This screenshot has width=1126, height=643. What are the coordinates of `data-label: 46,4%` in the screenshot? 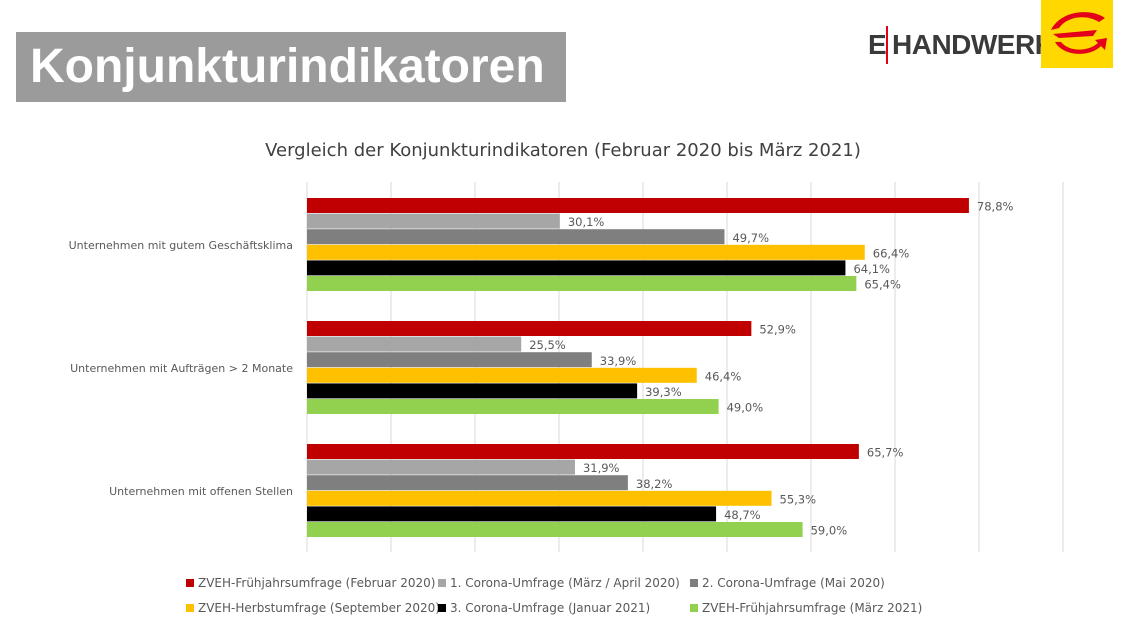 It's located at (723, 376).